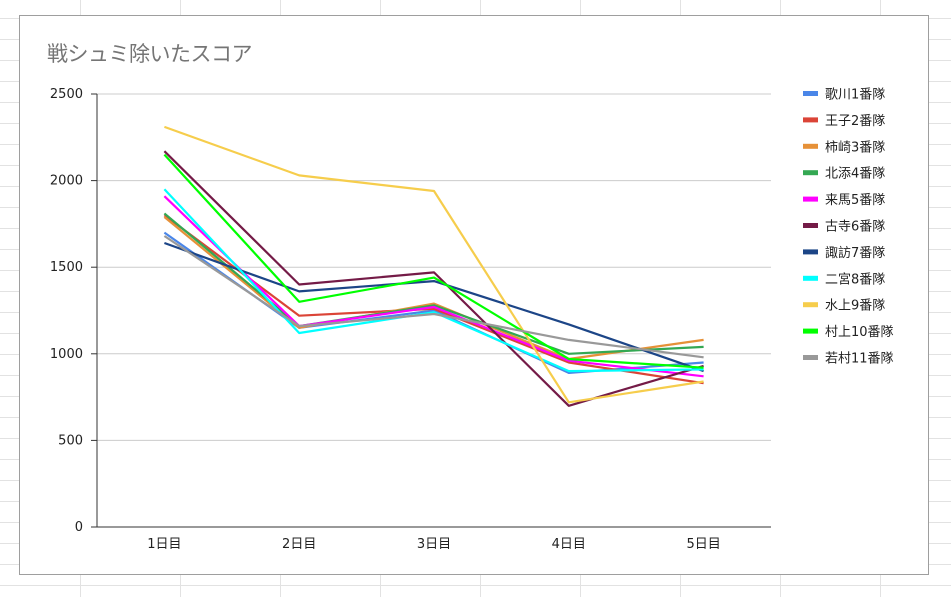 The width and height of the screenshot is (951, 597). I want to click on legend-label: 古寺6番隊, so click(855, 227).